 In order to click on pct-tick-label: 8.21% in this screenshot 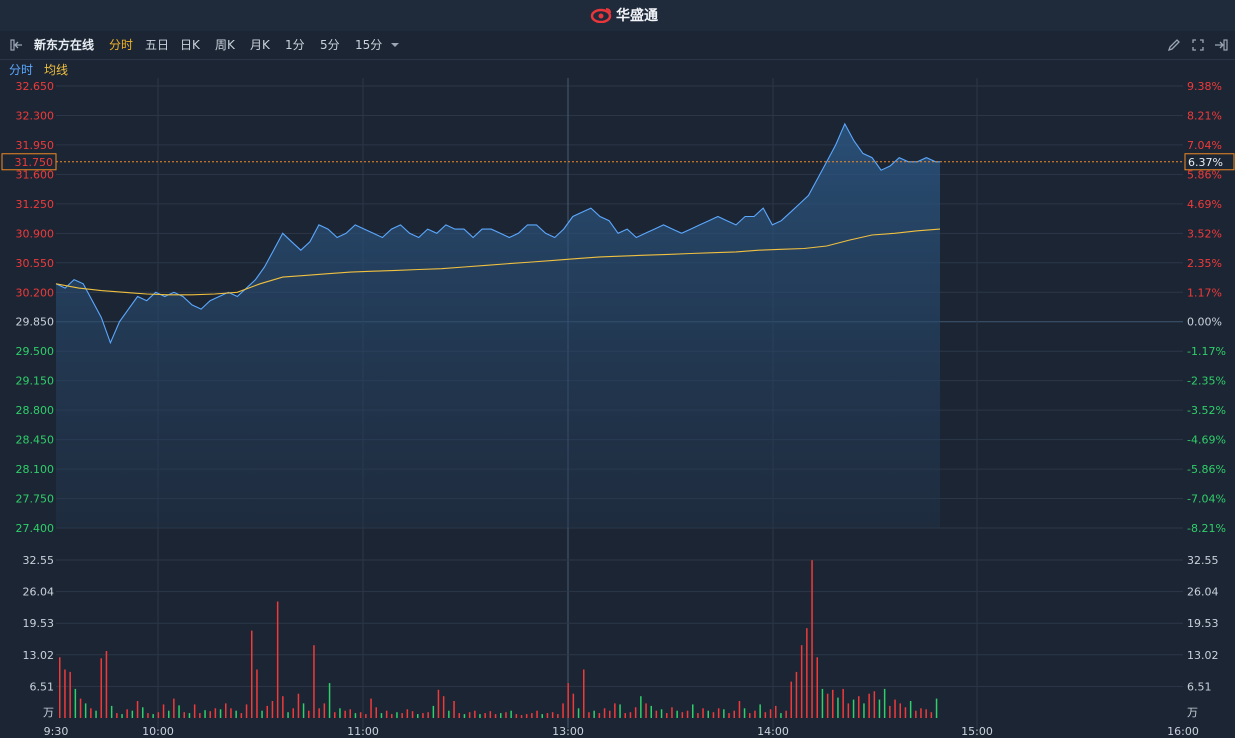, I will do `click(1204, 115)`.